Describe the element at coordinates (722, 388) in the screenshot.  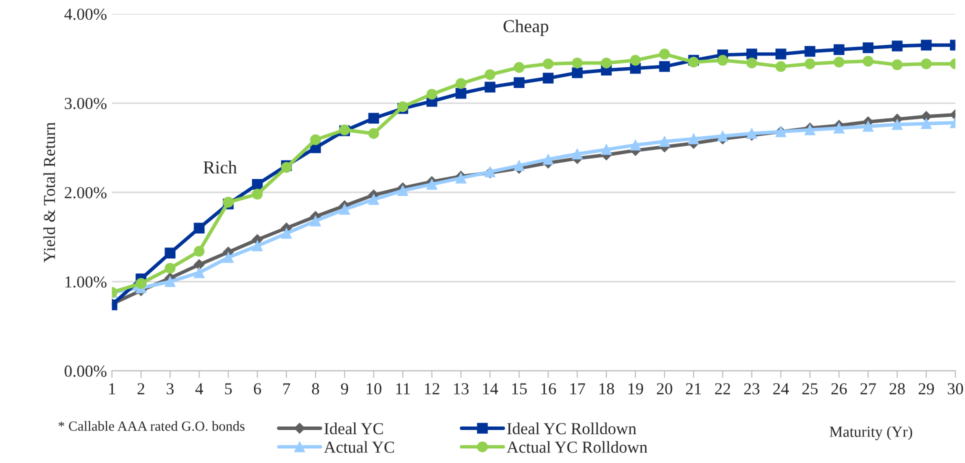
I see `x-tick-label: 22` at that location.